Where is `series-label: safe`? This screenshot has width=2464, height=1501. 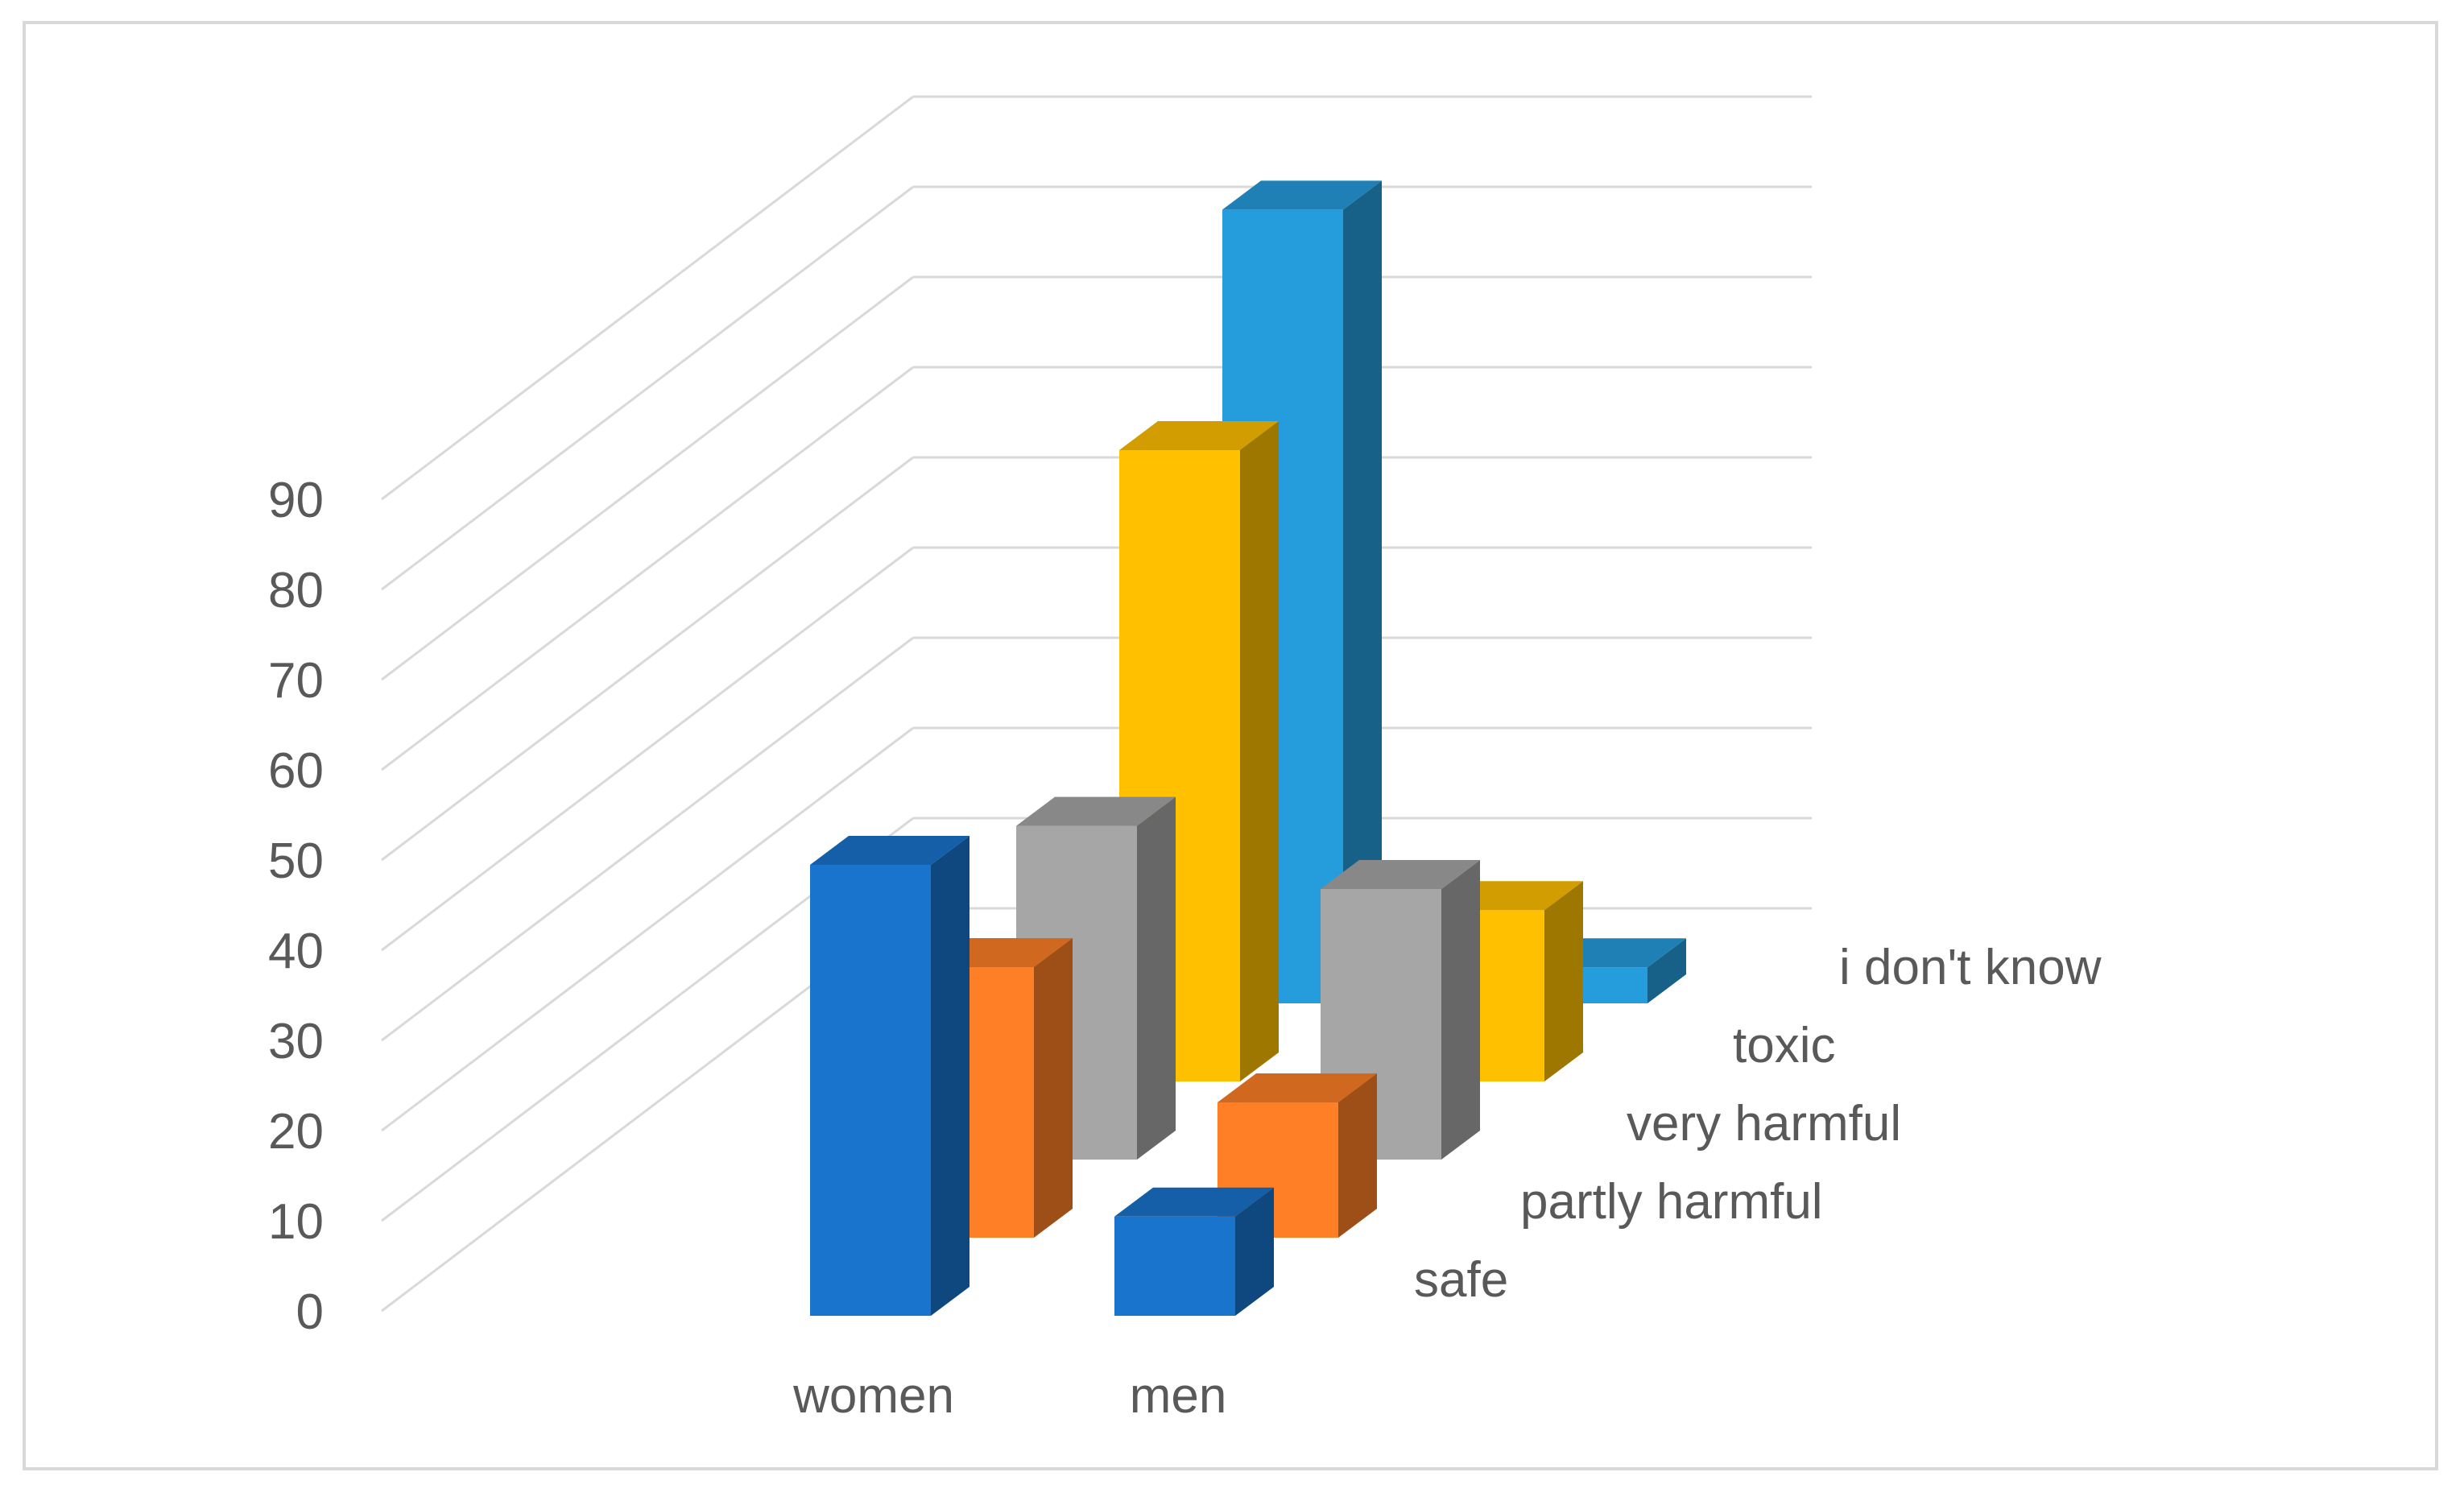
series-label: safe is located at coordinates (1461, 1280).